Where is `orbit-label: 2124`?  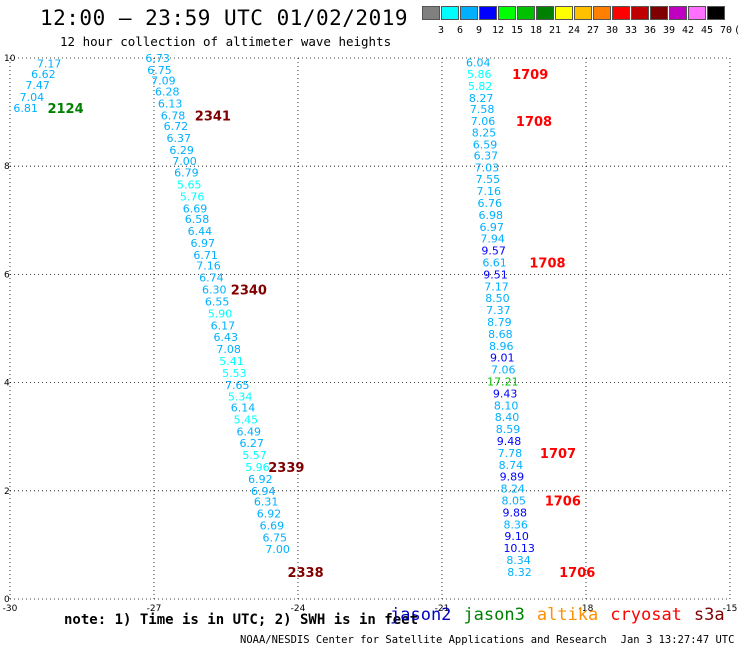 orbit-label: 2124 is located at coordinates (65, 109).